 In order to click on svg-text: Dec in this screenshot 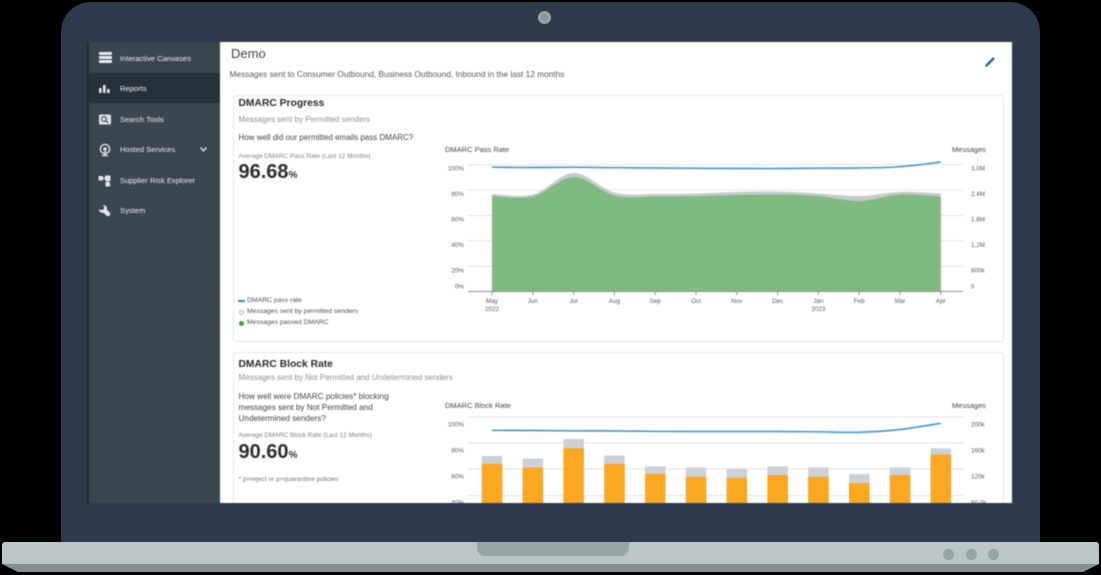, I will do `click(777, 301)`.